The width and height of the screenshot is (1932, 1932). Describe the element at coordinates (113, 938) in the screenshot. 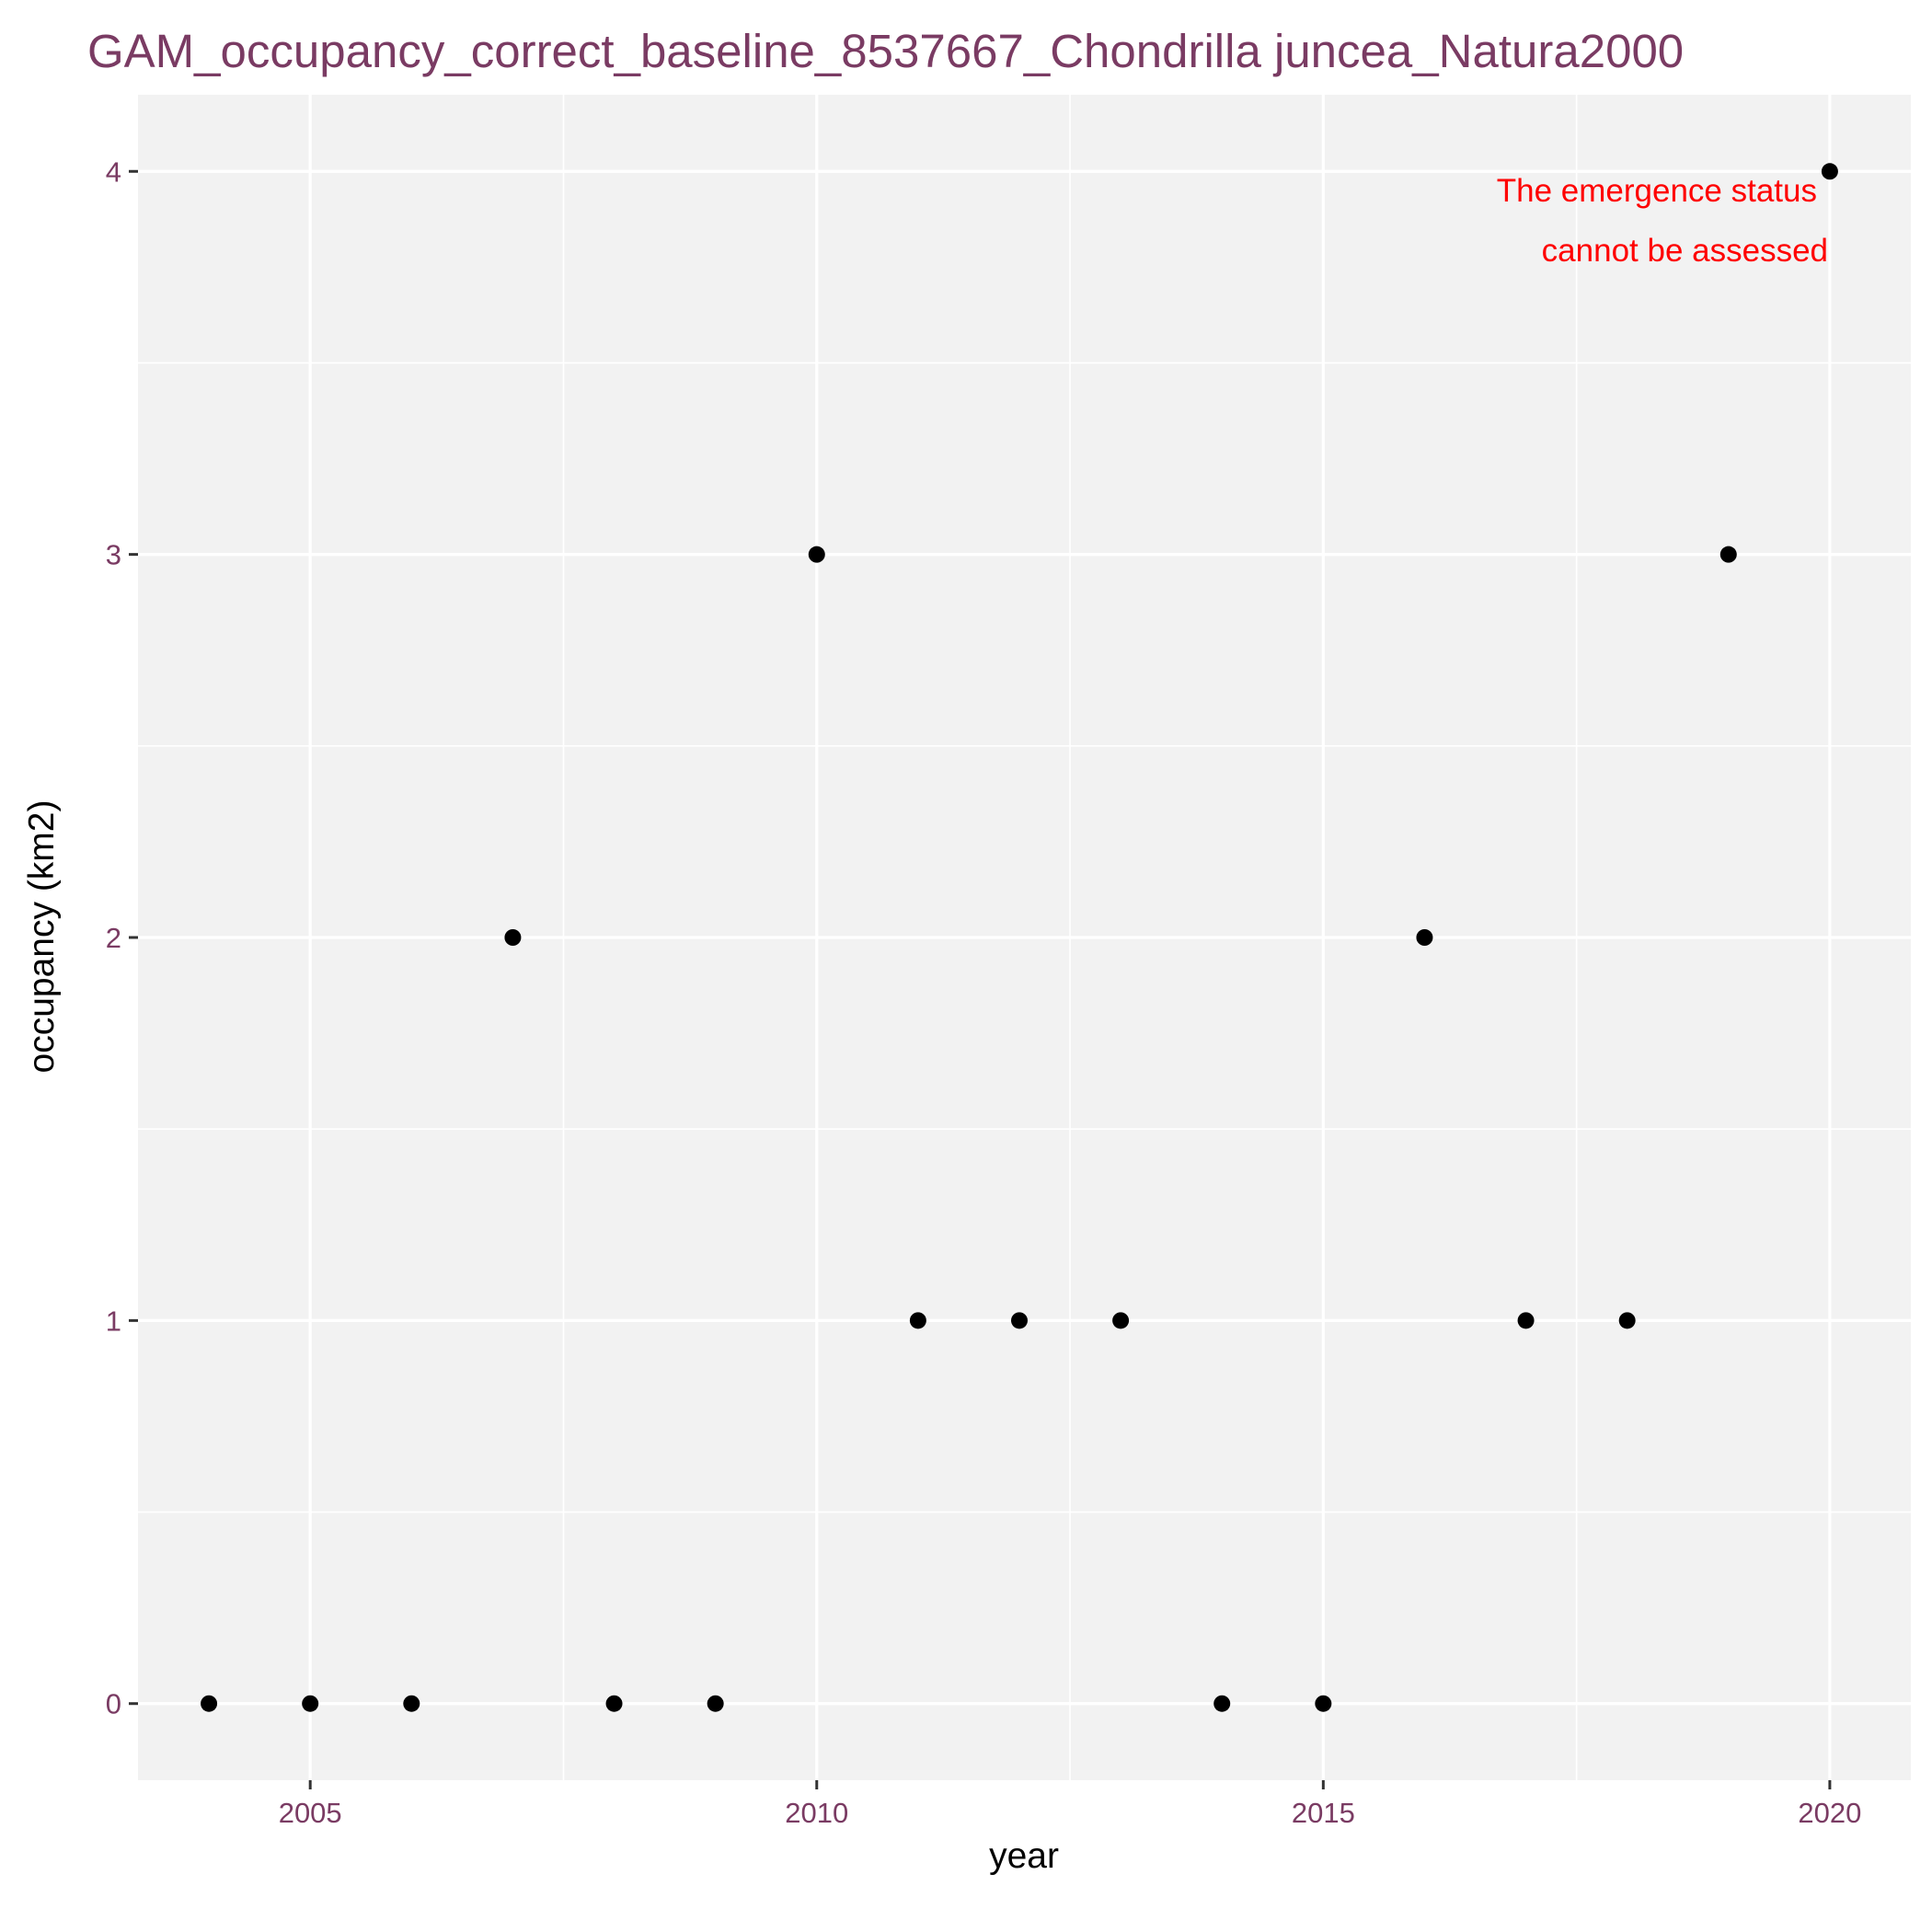

I see `y-tick-label: 2` at that location.